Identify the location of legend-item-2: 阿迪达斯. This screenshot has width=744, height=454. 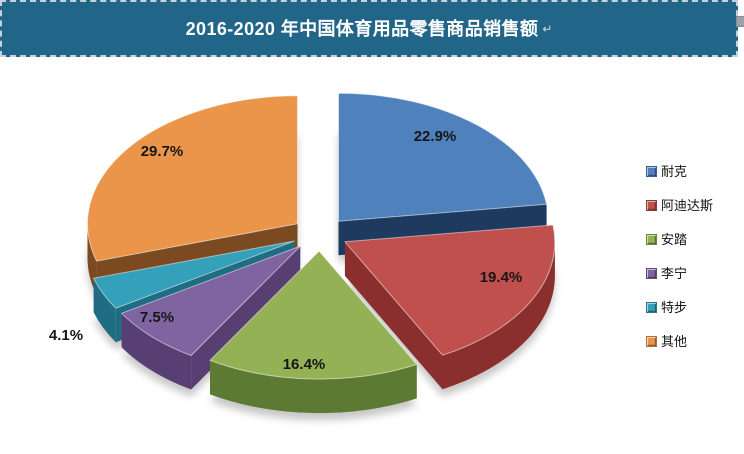
(679, 205).